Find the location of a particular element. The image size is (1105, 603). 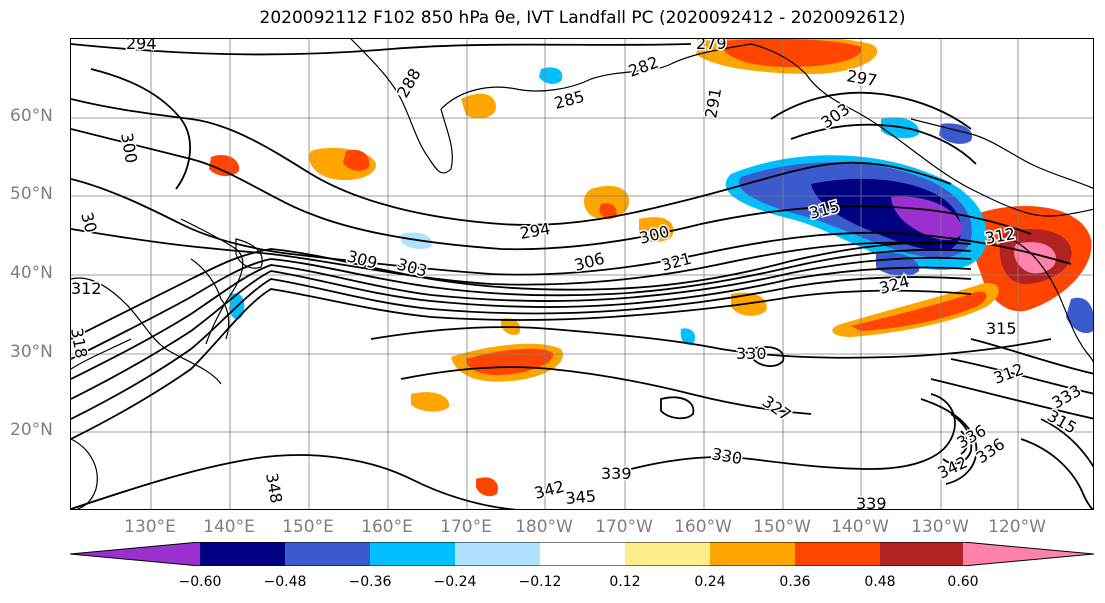

longitude-label: 180°W is located at coordinates (544, 527).